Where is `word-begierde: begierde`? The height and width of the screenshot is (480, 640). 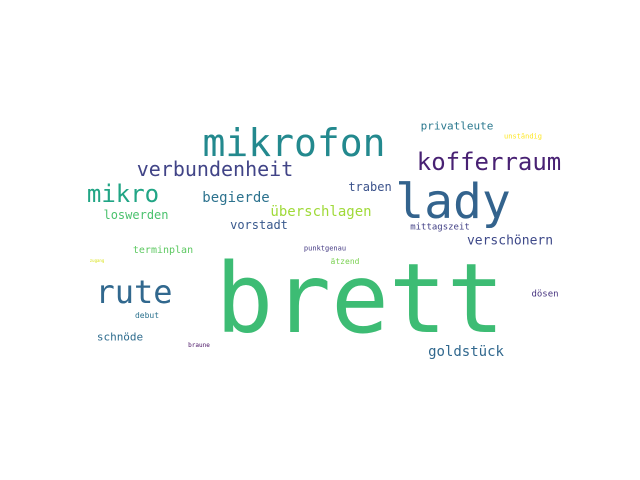 word-begierde: begierde is located at coordinates (236, 198).